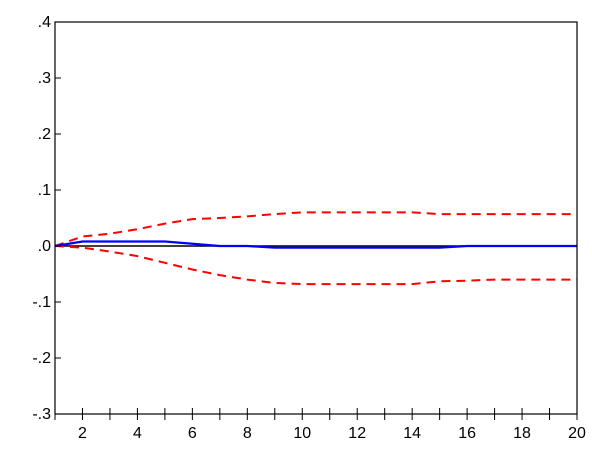  Describe the element at coordinates (192, 433) in the screenshot. I see `x-tick-label: 6` at that location.